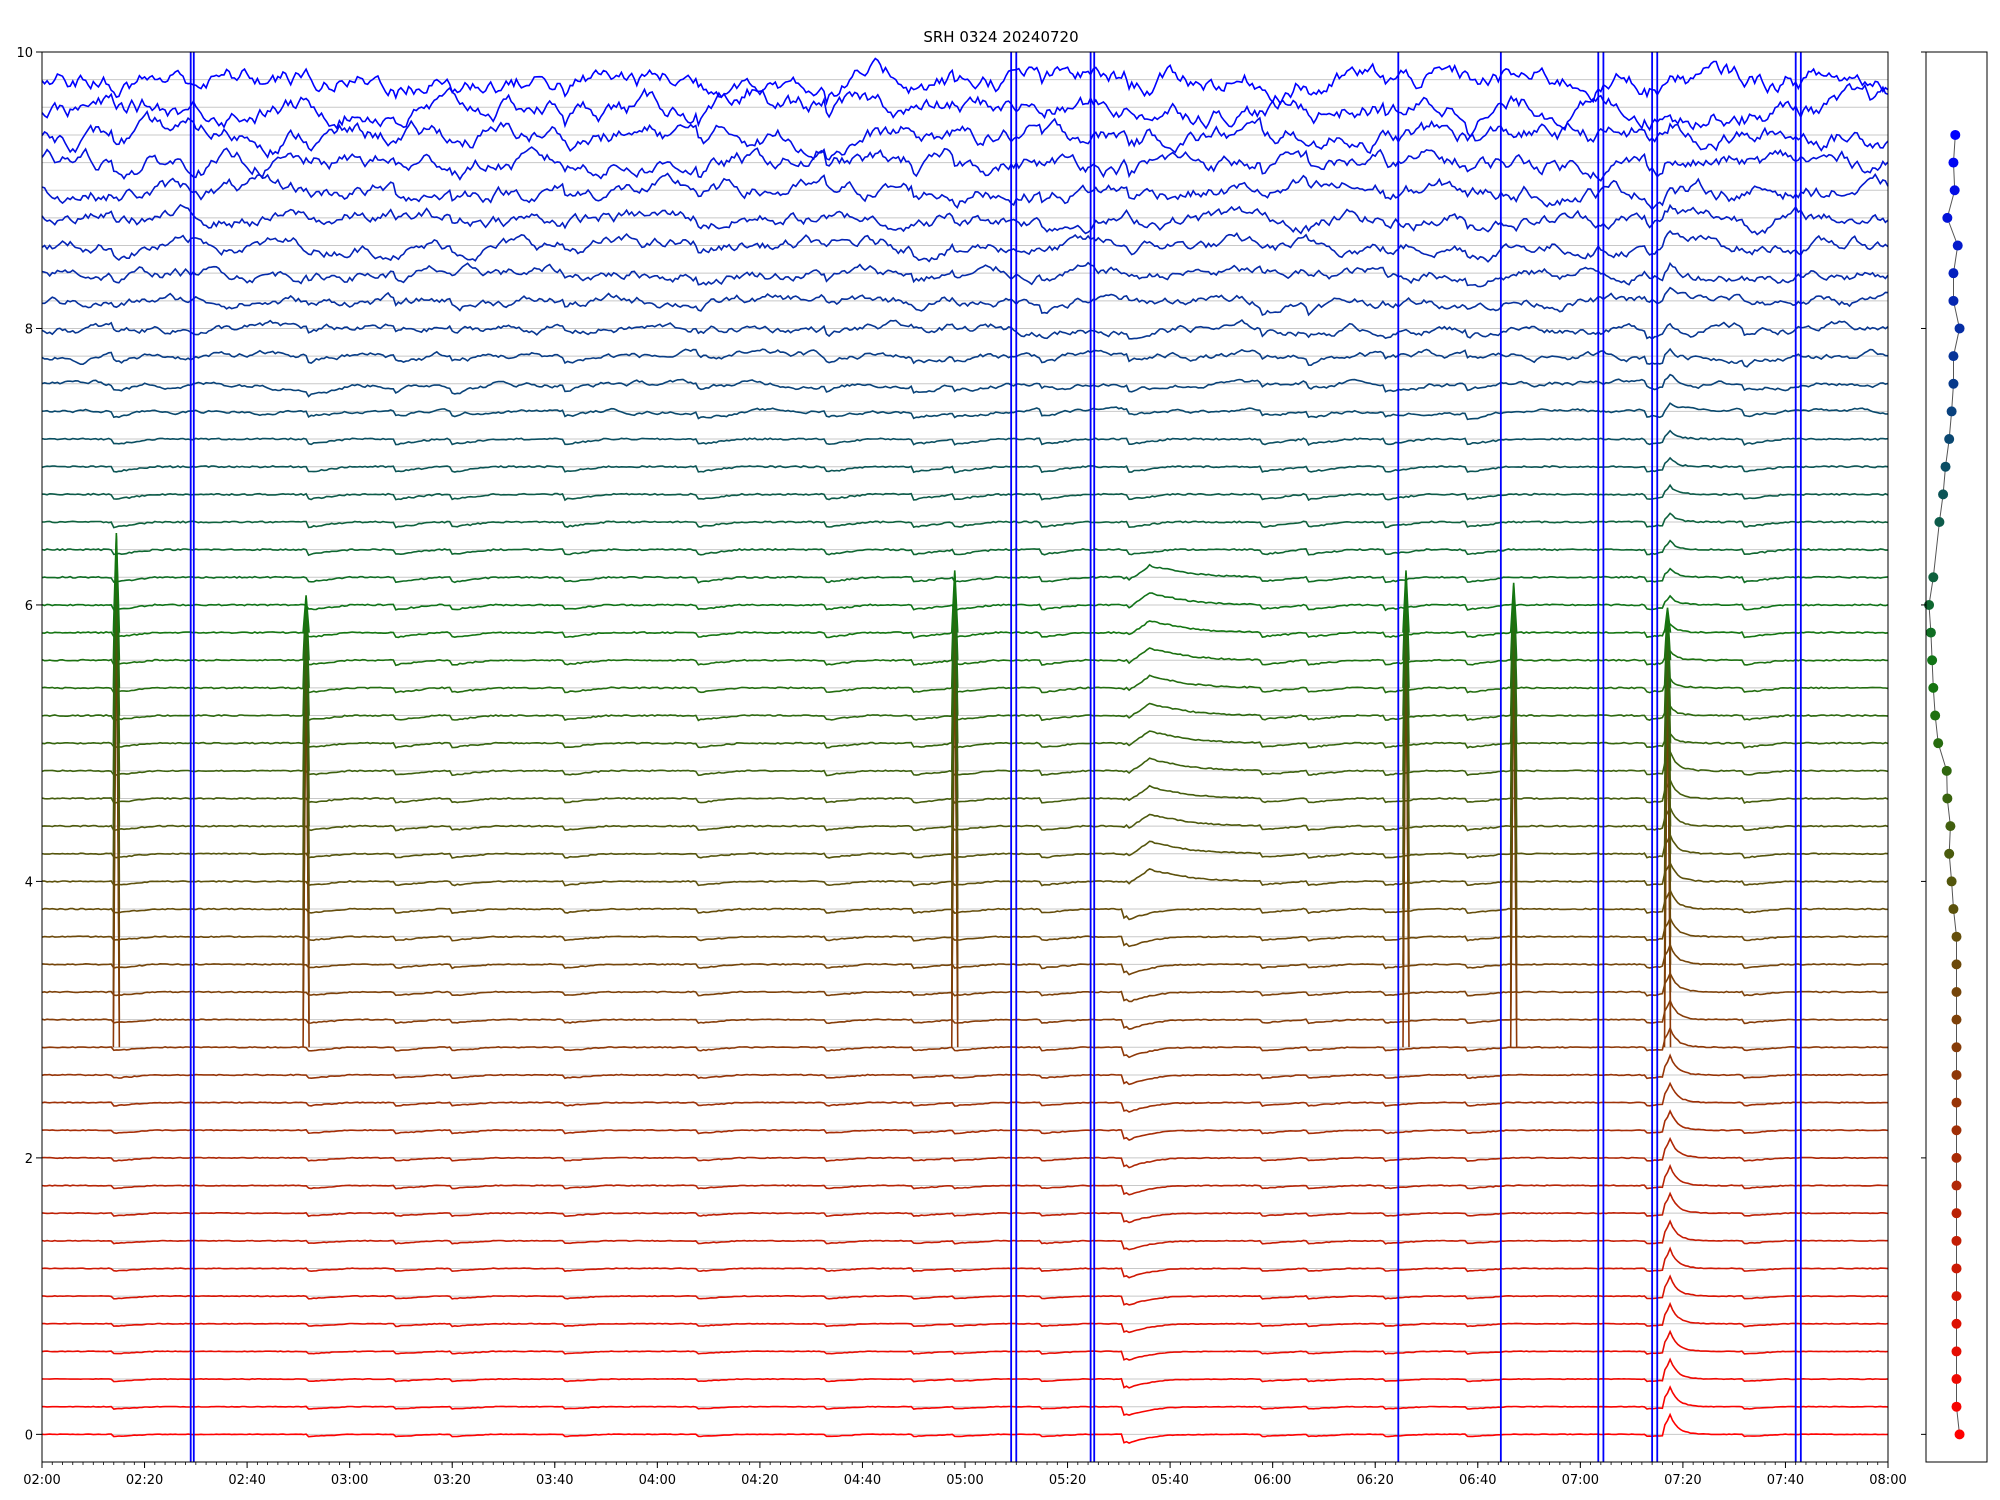 The width and height of the screenshot is (2000, 1500). I want to click on x-tick-label: 07:40, so click(1785, 1480).